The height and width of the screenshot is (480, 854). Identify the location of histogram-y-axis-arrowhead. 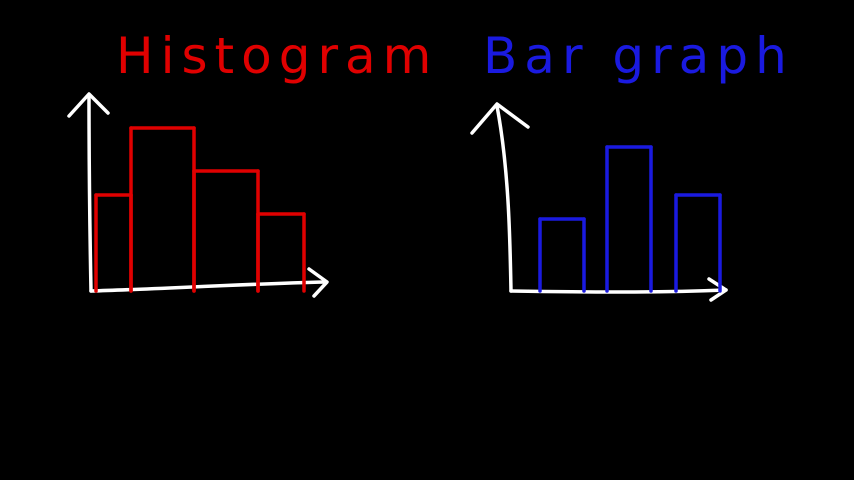
(88, 105).